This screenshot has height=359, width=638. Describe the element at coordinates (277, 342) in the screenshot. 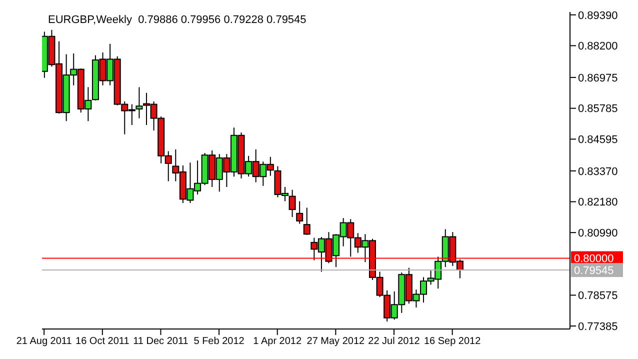

I see `x-tick-label: 1 Apr 2012` at that location.